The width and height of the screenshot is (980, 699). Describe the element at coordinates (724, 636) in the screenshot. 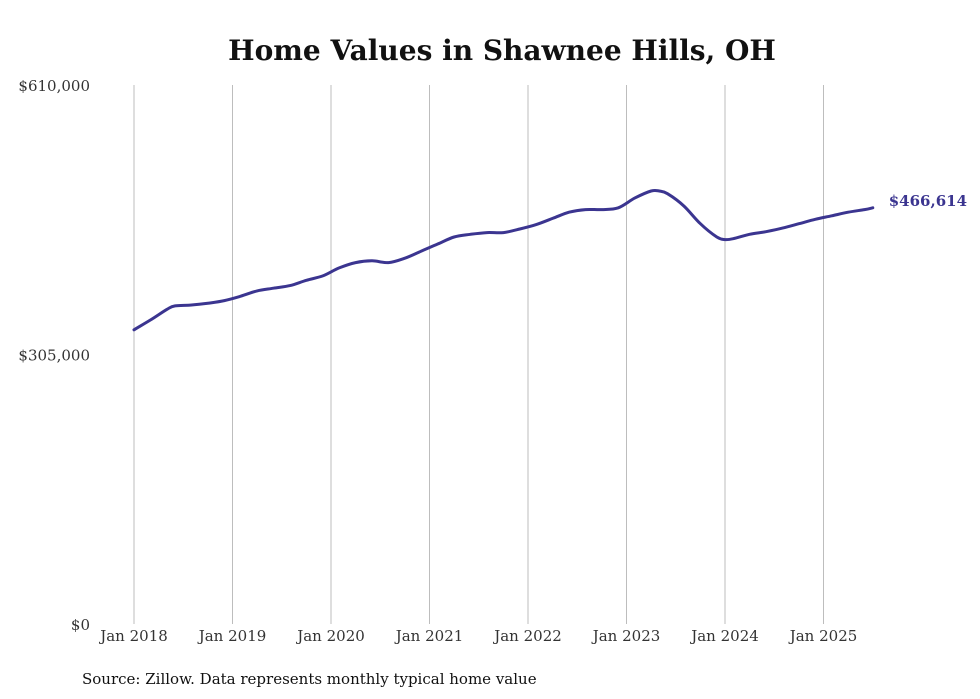

I see `x-tick-label: Jan 2024` at that location.